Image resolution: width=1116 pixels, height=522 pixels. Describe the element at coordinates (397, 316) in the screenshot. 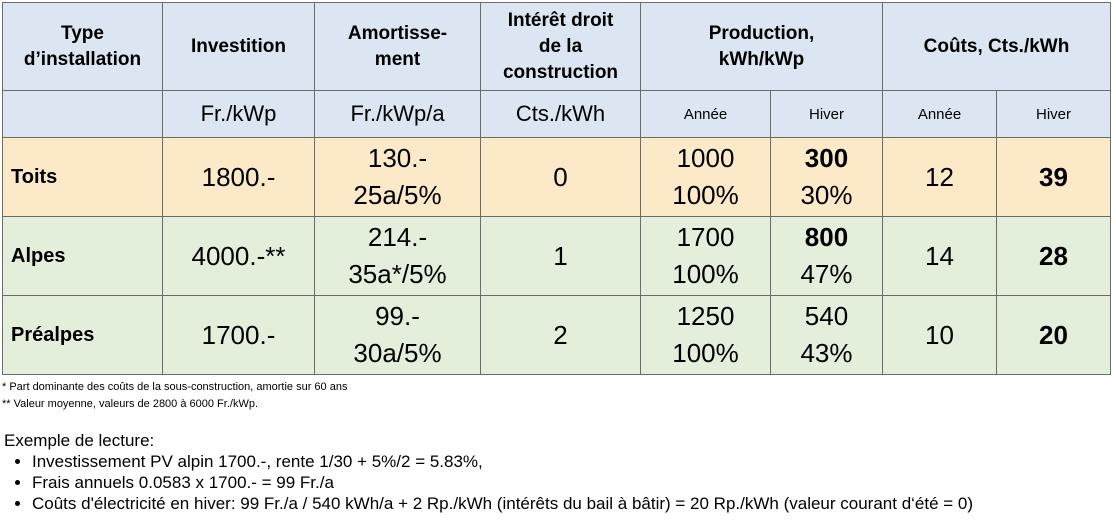

I see `cell-line: 99.-` at that location.